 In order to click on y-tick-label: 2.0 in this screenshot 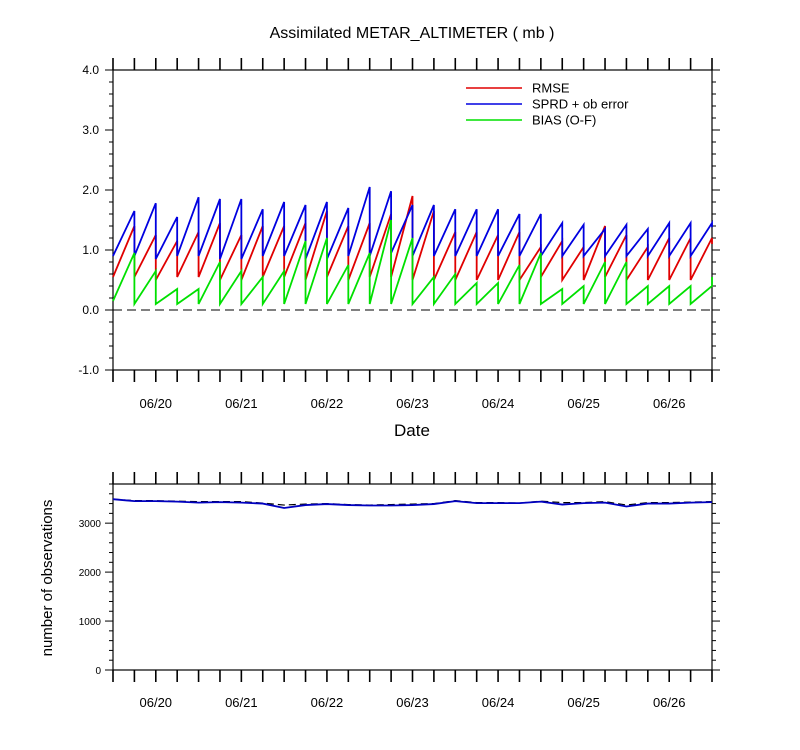, I will do `click(90, 190)`.